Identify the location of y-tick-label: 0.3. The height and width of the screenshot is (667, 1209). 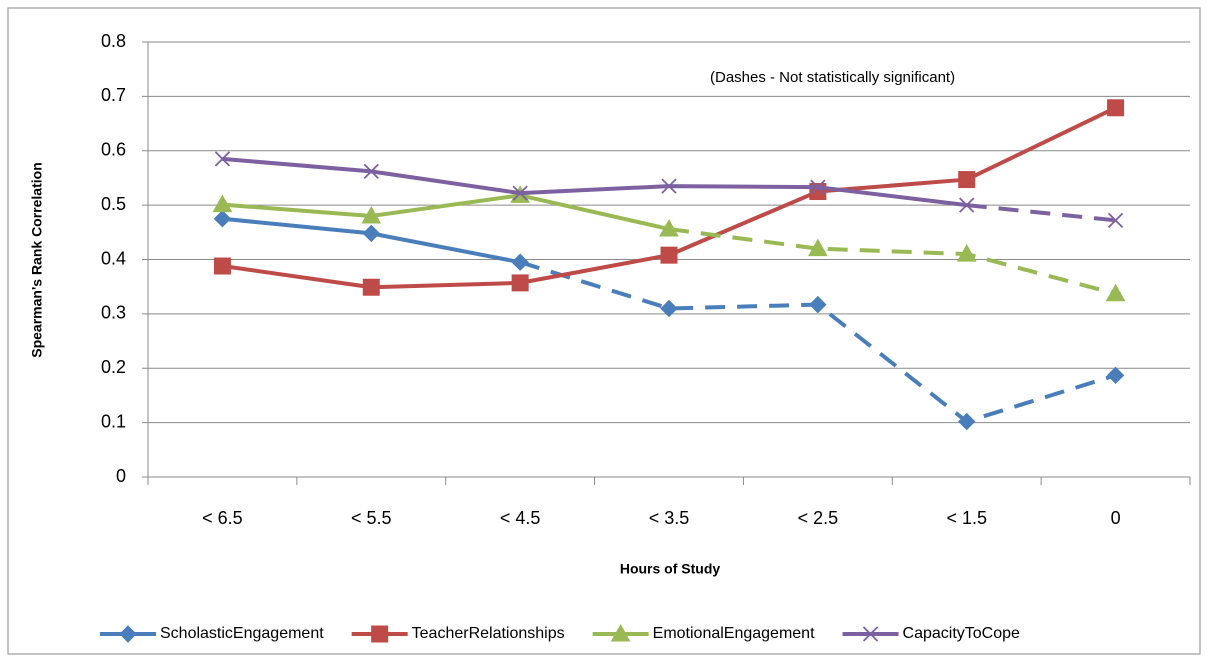
(113, 313).